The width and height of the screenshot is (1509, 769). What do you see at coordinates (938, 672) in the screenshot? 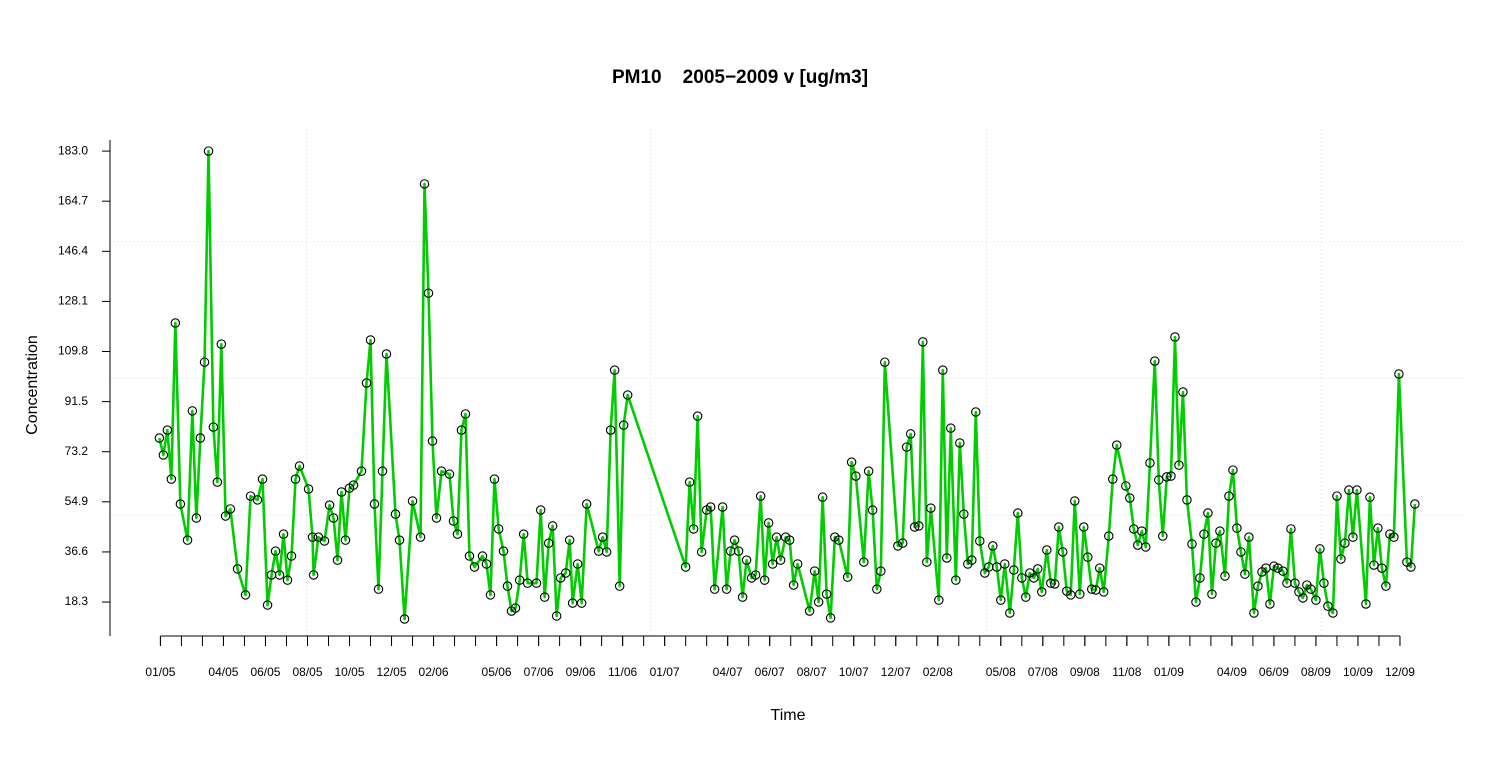
I see `x-tick-label: 02/08` at bounding box center [938, 672].